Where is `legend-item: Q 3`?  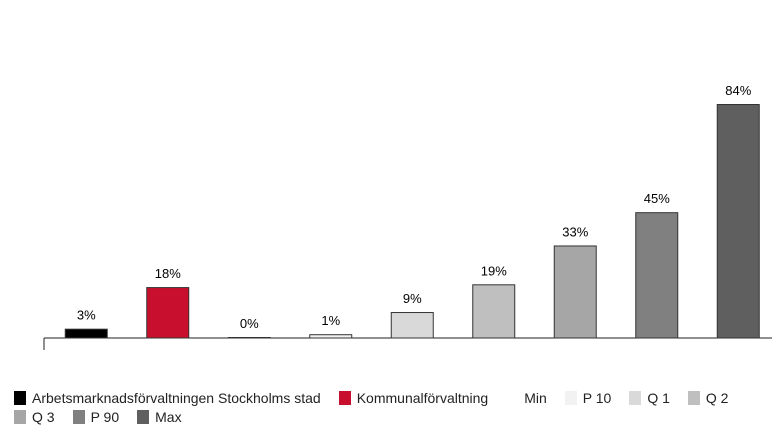 legend-item: Q 3 is located at coordinates (34, 417).